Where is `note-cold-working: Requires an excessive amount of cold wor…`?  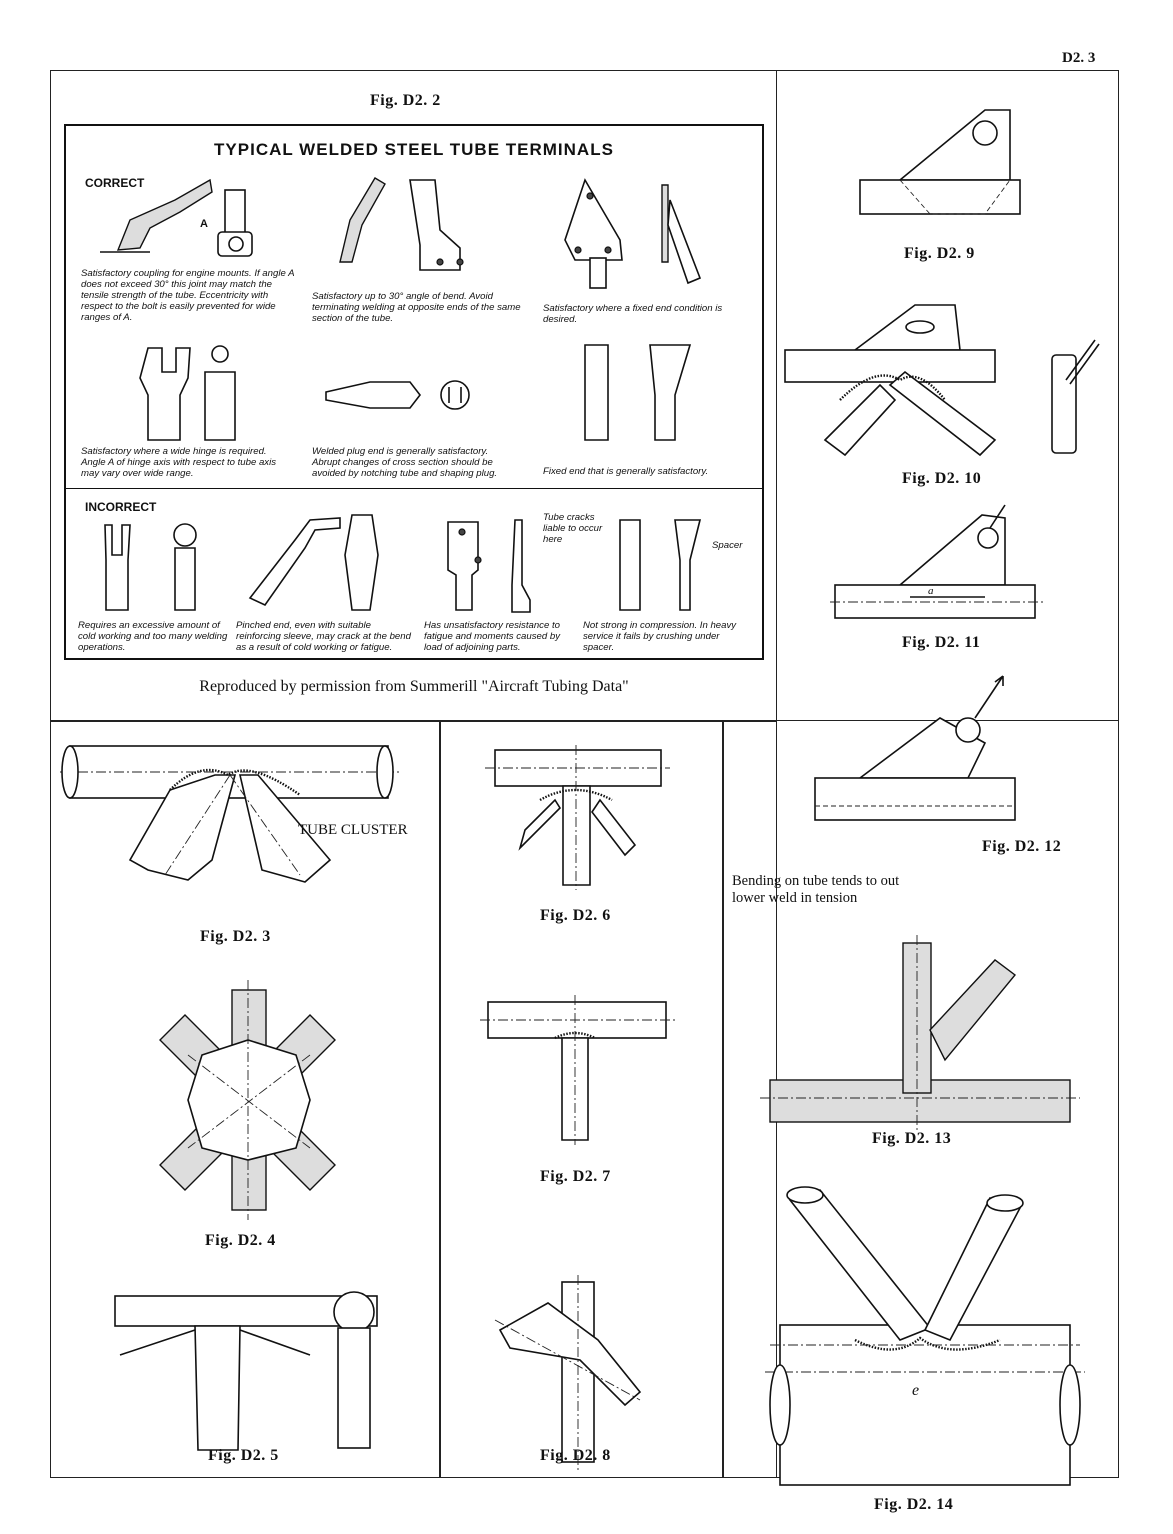
note-cold-working: Requires an excessive amount of cold wor… is located at coordinates (153, 636).